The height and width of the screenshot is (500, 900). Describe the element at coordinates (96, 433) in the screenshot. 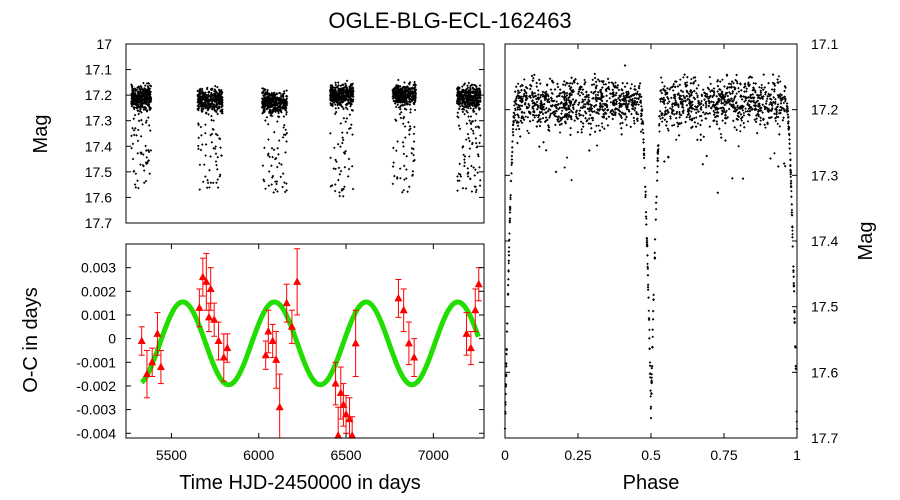

I see `oc-ytick-label: -0.004` at that location.